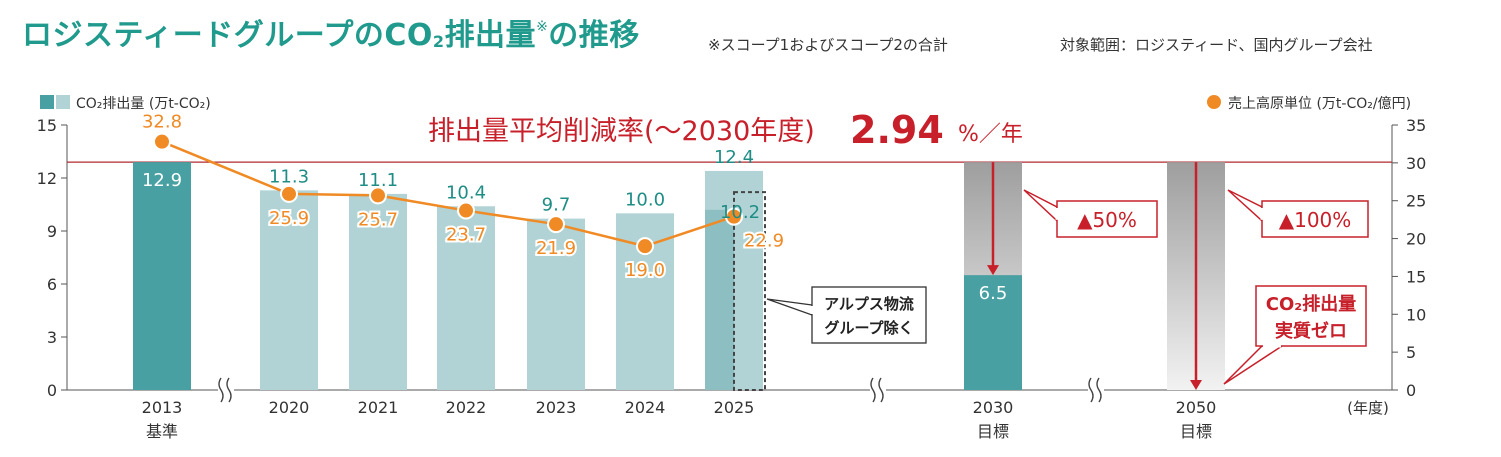 This screenshot has width=1501, height=457. Describe the element at coordinates (789, 307) in the screenshot. I see `alps-callout-pointer` at that location.